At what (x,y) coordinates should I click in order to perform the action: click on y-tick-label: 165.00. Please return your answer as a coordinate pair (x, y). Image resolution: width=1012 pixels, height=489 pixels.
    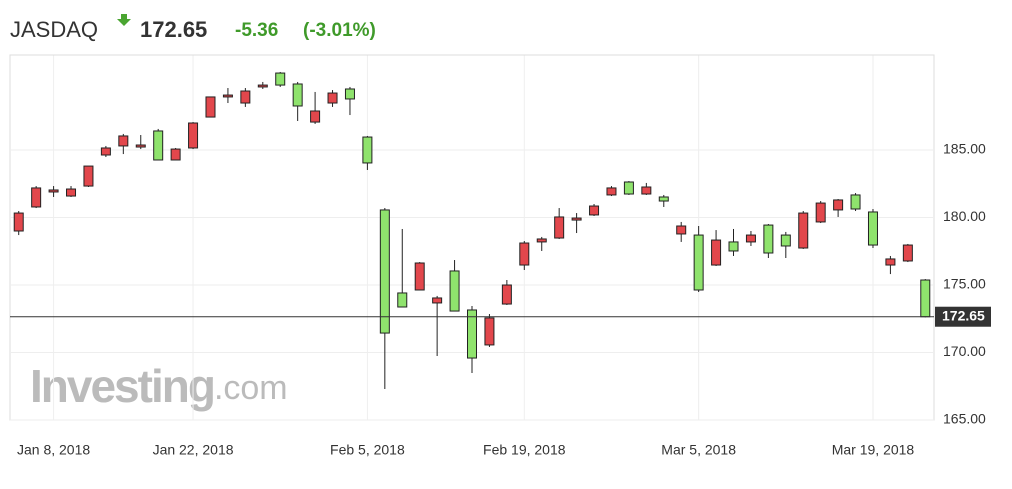
    Looking at the image, I should click on (964, 419).